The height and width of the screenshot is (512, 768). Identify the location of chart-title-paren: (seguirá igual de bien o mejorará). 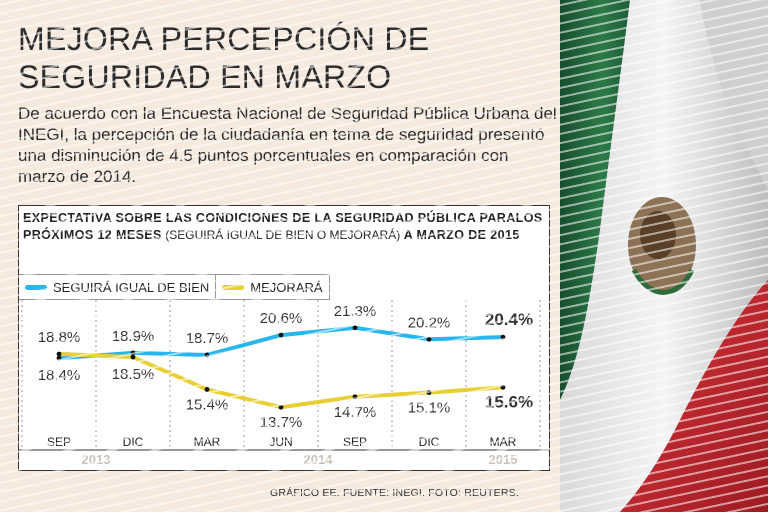
(283, 235).